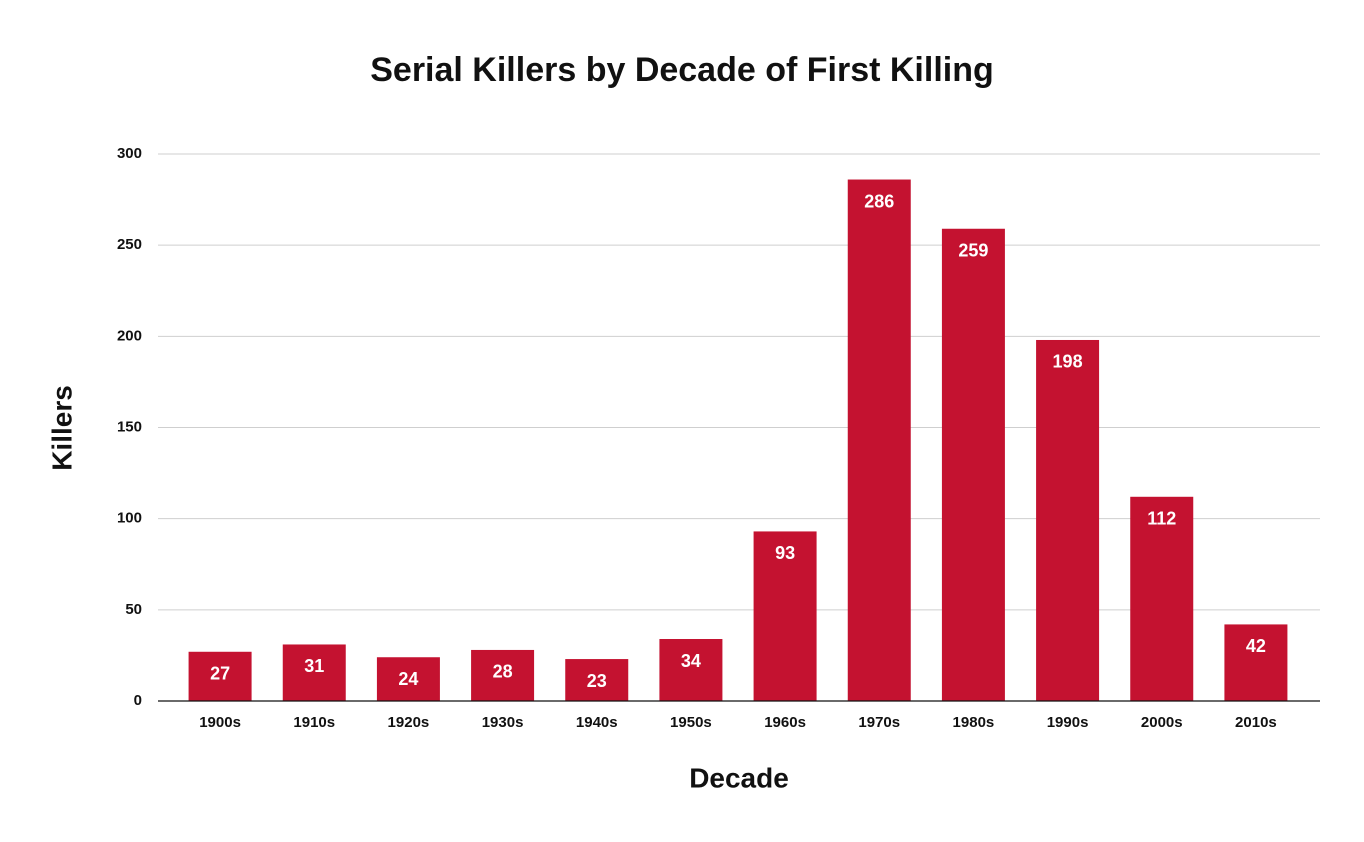 This screenshot has width=1364, height=842. I want to click on x-tick-label: 2000s, so click(1162, 722).